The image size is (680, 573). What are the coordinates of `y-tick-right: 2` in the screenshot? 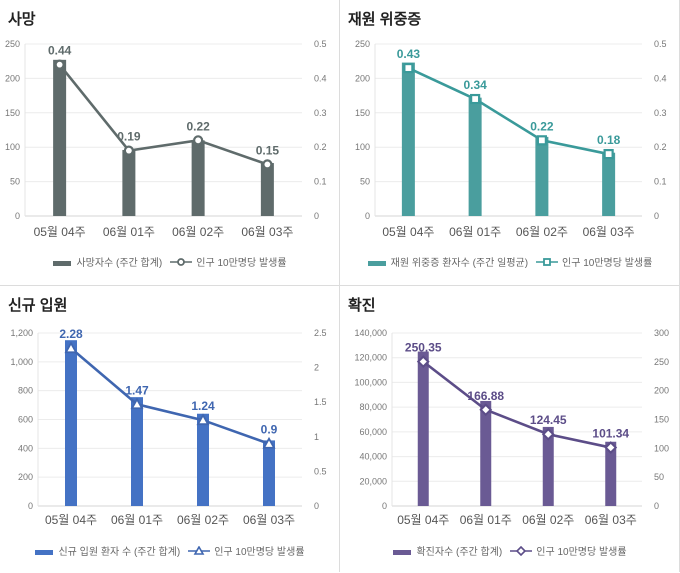 It's located at (316, 368).